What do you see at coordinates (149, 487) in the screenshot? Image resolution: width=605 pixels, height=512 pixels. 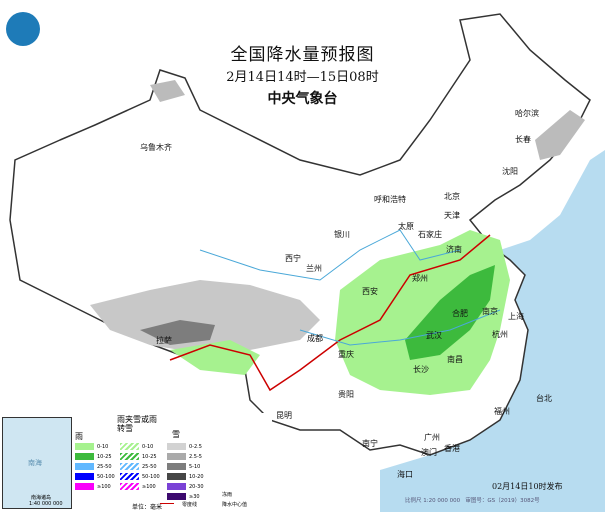 I see `legend-label-mixed: ≥100` at bounding box center [149, 487].